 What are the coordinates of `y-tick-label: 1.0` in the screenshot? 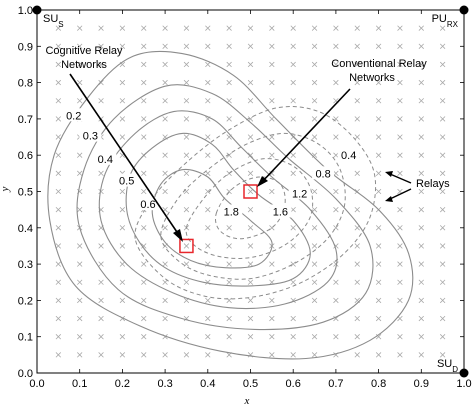 It's located at (25, 11).